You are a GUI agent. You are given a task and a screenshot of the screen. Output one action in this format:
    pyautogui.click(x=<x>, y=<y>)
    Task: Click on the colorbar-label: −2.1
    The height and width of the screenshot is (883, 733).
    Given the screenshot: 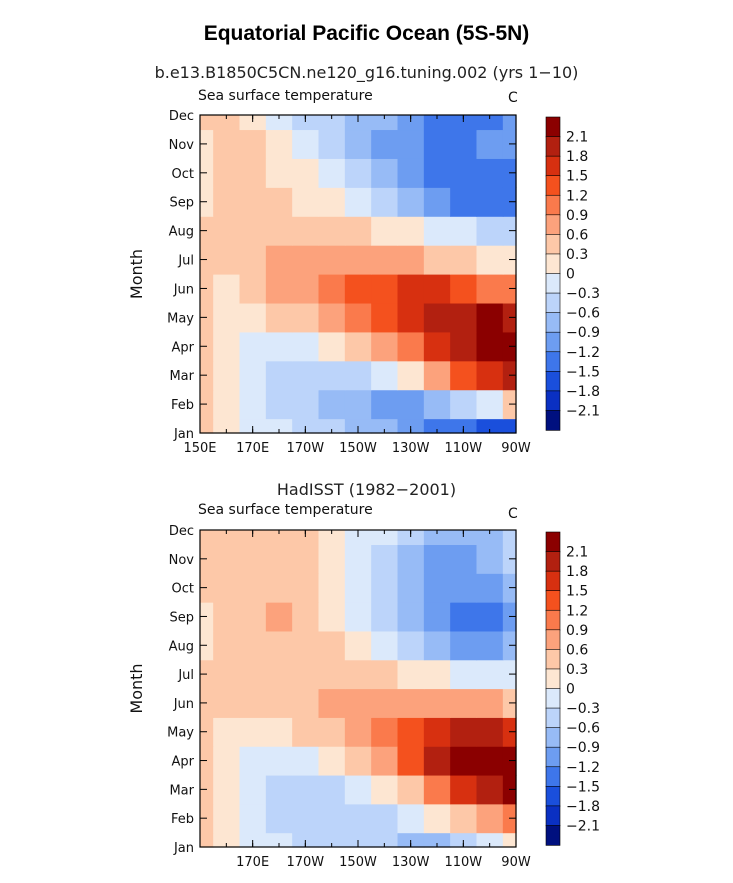 What is the action you would take?
    pyautogui.click(x=583, y=826)
    